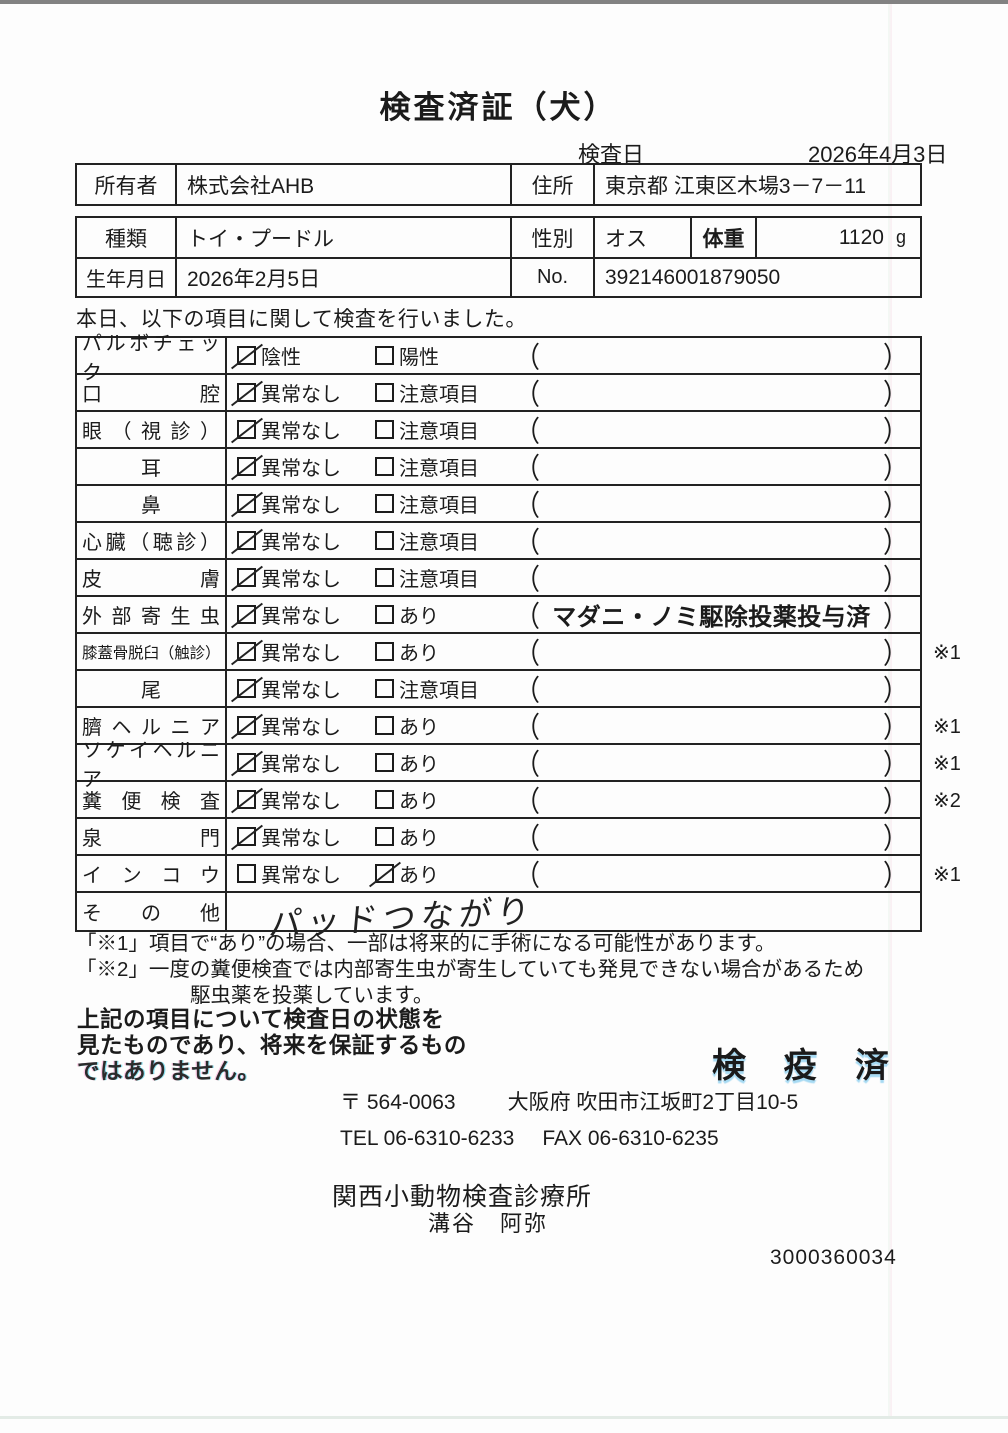 This screenshot has height=1433, width=1008. What do you see at coordinates (735, 186) in the screenshot?
I see `owner-address-value: 東京都 江東区木場3－7－11` at bounding box center [735, 186].